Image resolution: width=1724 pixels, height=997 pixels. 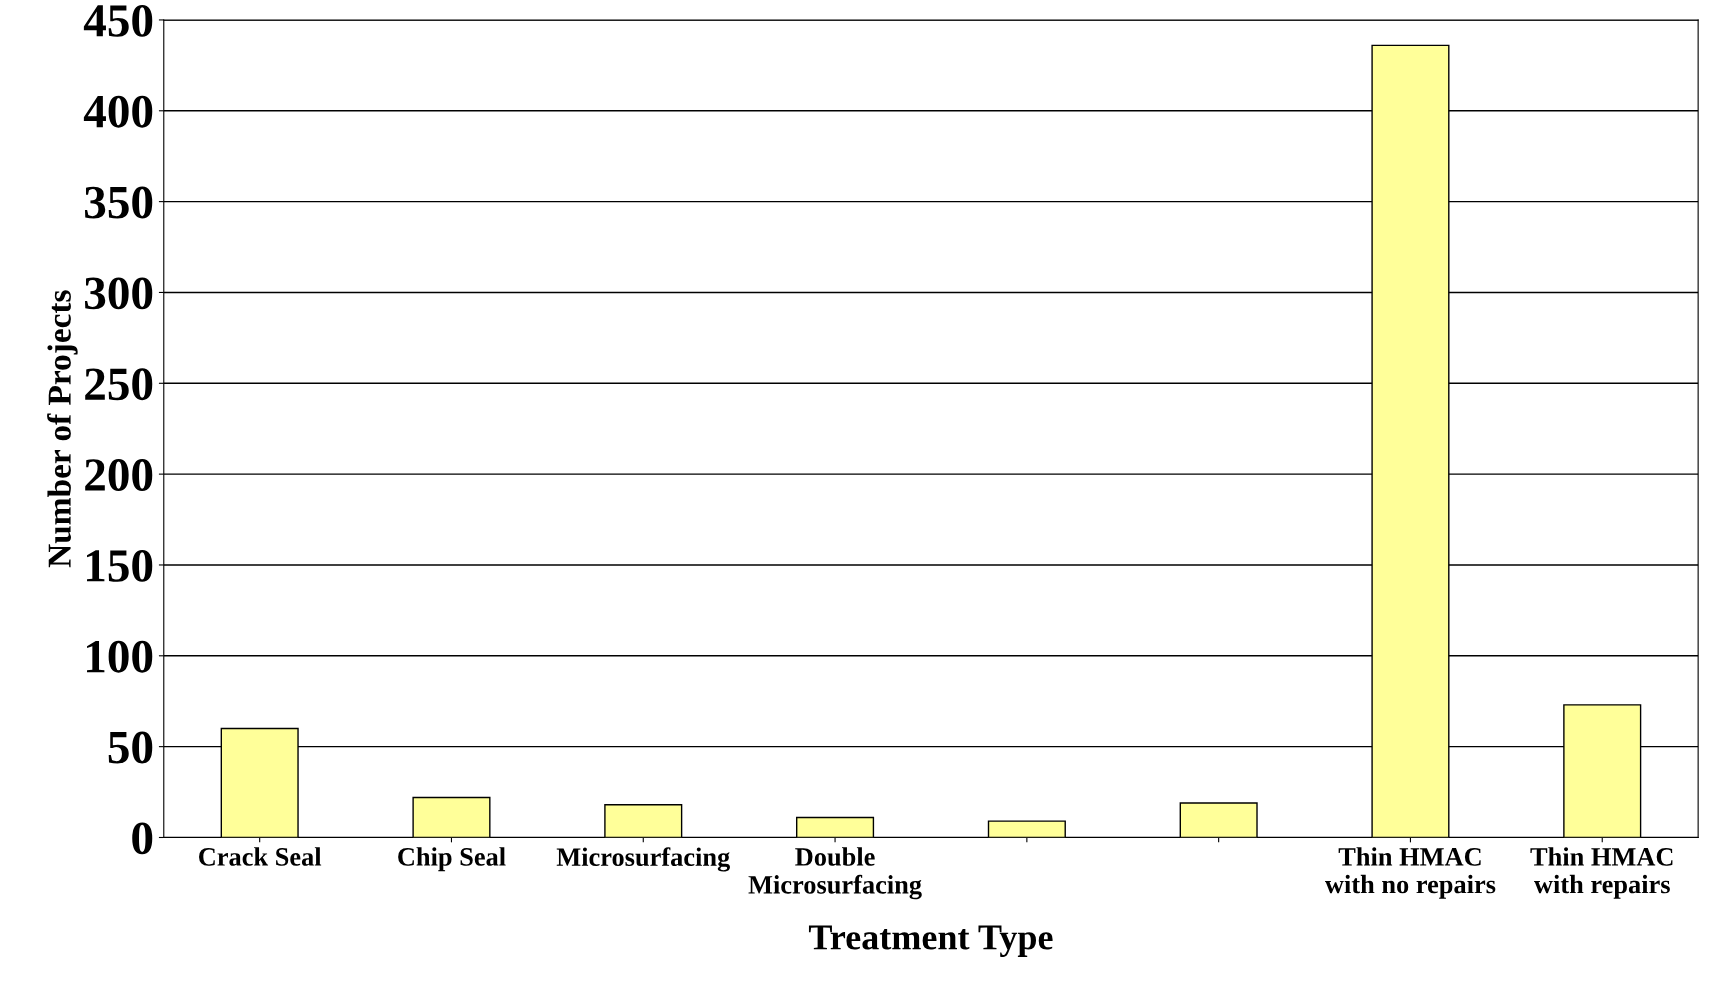 What do you see at coordinates (119, 293) in the screenshot?
I see `y-tick-label: 300` at bounding box center [119, 293].